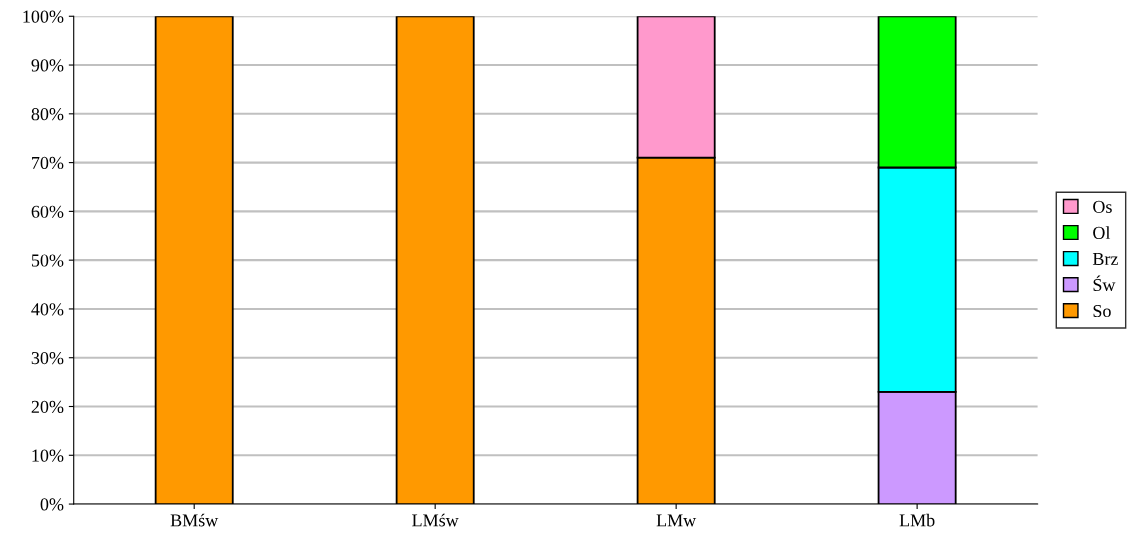 The height and width of the screenshot is (542, 1134). What do you see at coordinates (1102, 311) in the screenshot?
I see `legend-label: So` at bounding box center [1102, 311].